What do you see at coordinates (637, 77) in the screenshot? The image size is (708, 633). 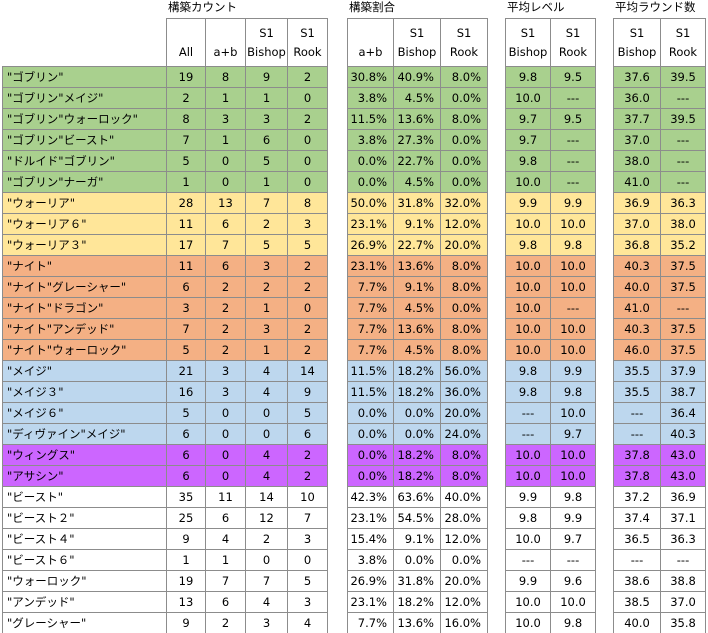 I see `data-cell: 37.6` at bounding box center [637, 77].